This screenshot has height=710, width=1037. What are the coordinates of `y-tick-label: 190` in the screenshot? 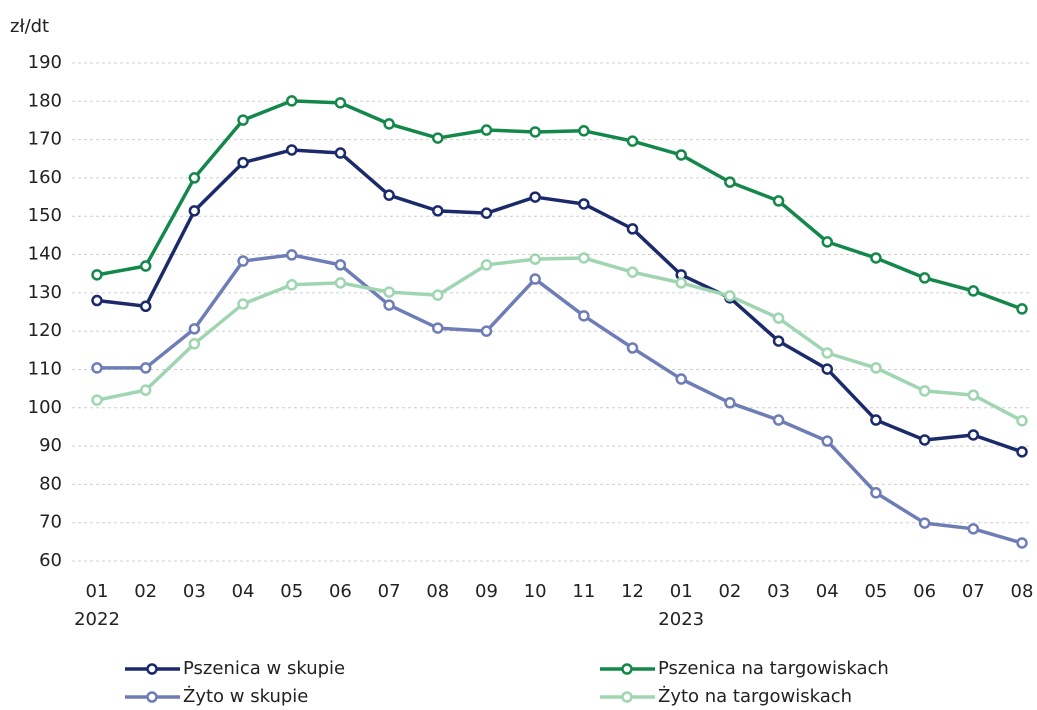 It's located at (45, 62).